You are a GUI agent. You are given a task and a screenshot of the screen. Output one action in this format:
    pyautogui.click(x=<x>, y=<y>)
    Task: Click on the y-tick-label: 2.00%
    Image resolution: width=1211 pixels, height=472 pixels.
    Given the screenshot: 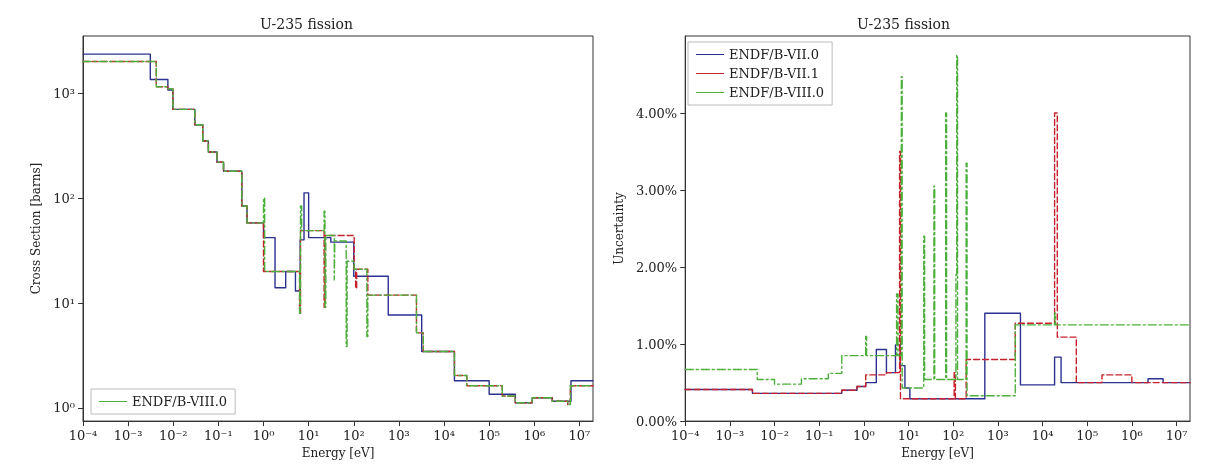 What is the action you would take?
    pyautogui.click(x=656, y=267)
    